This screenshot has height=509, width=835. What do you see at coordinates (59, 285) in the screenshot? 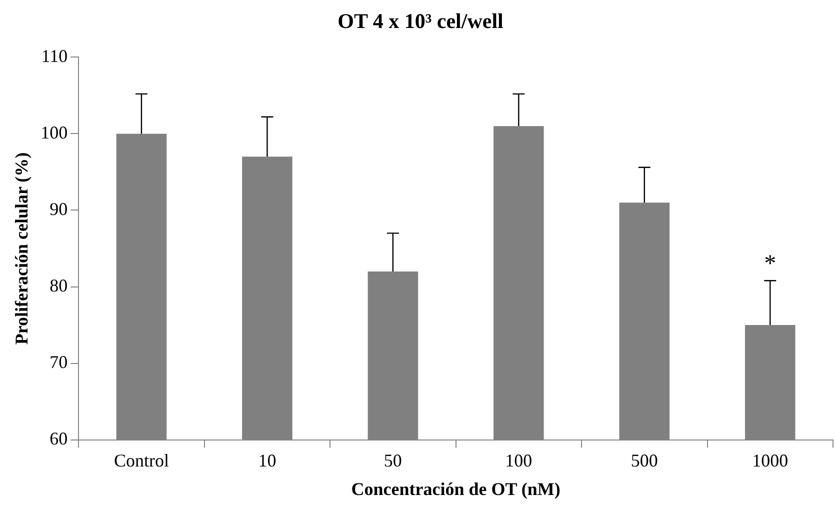
I see `y-tick-label: 80` at bounding box center [59, 285].